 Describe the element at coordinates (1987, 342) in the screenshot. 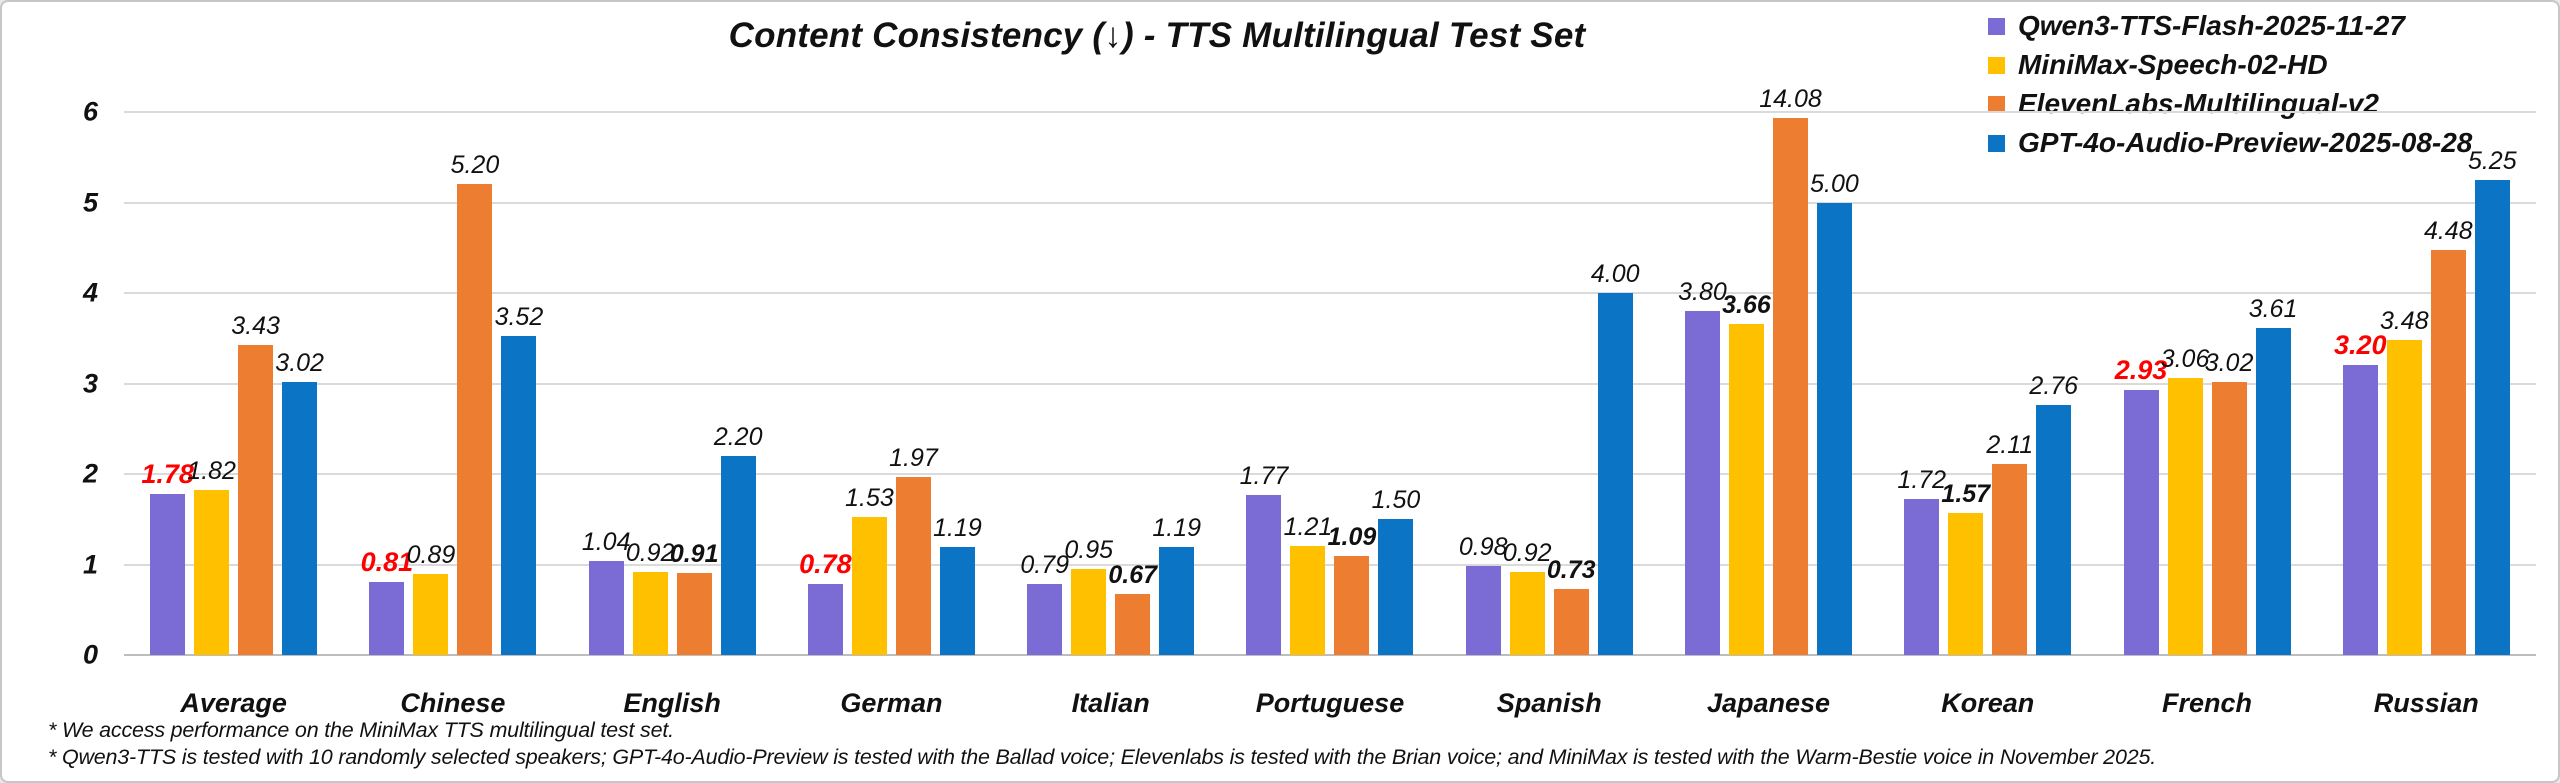

I see `bar-group-korean: 1.72 1.57 2.11 2.76` at that location.